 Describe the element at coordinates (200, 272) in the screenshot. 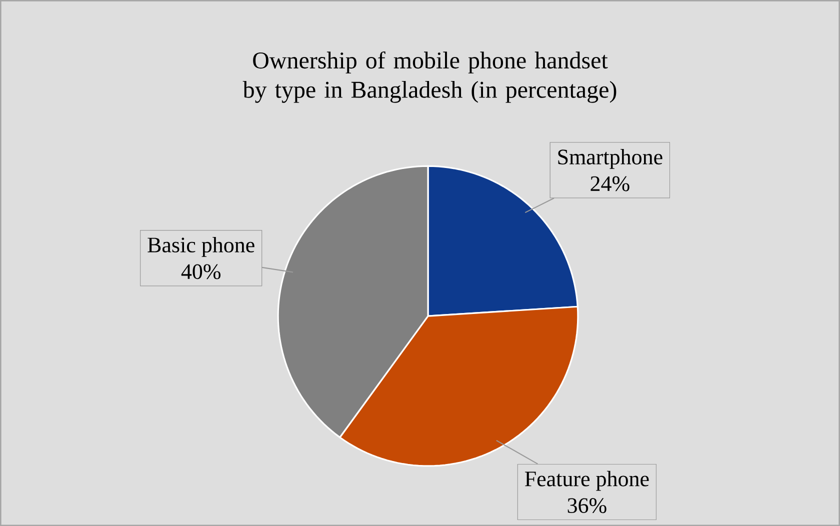

I see `data-label: 40%` at that location.